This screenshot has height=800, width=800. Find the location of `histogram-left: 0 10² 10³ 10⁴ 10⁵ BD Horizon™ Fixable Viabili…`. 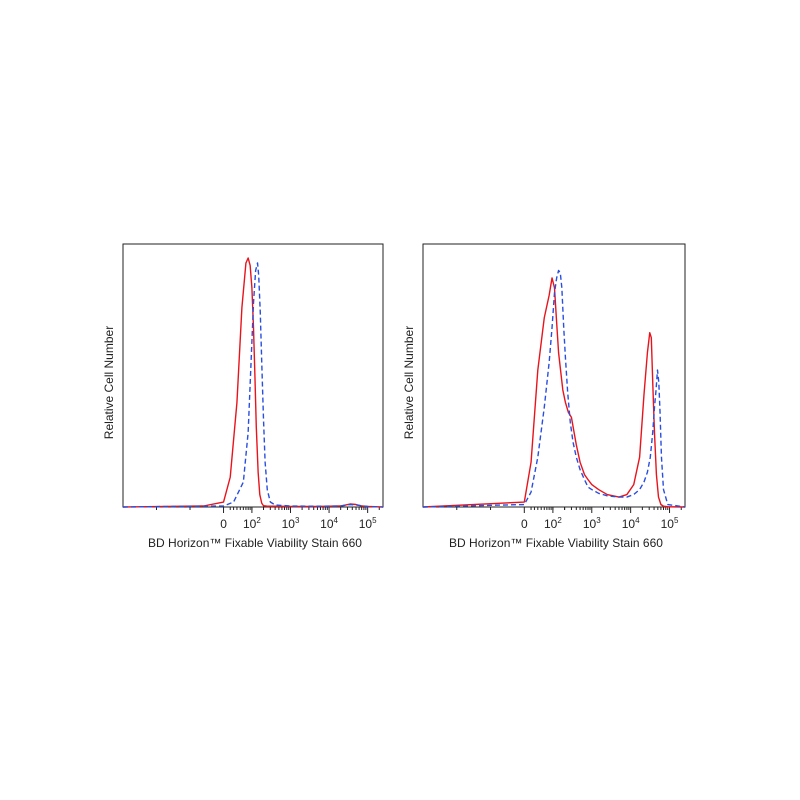

histogram-left: 0 10² 10³ 10⁴ 10⁵ BD Horizon™ Fixable Viabili… is located at coordinates (243, 396).